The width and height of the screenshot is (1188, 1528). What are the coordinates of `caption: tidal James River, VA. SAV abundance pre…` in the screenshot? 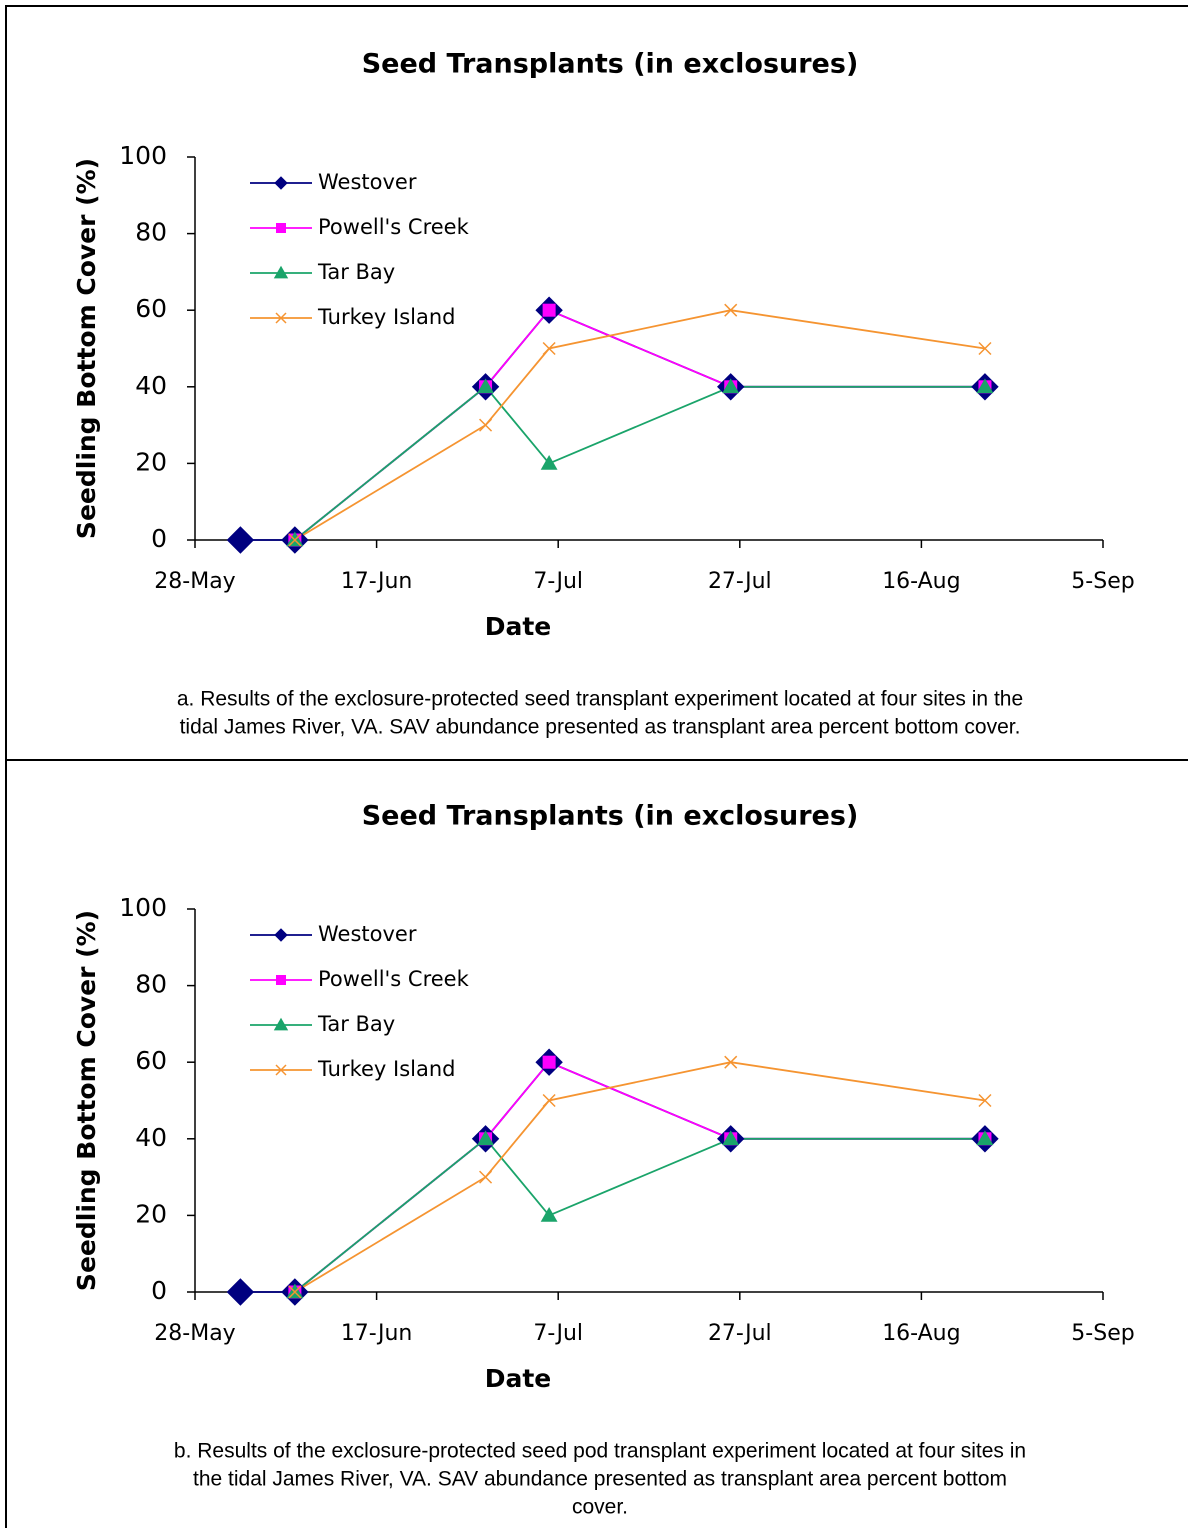 It's located at (600, 727).